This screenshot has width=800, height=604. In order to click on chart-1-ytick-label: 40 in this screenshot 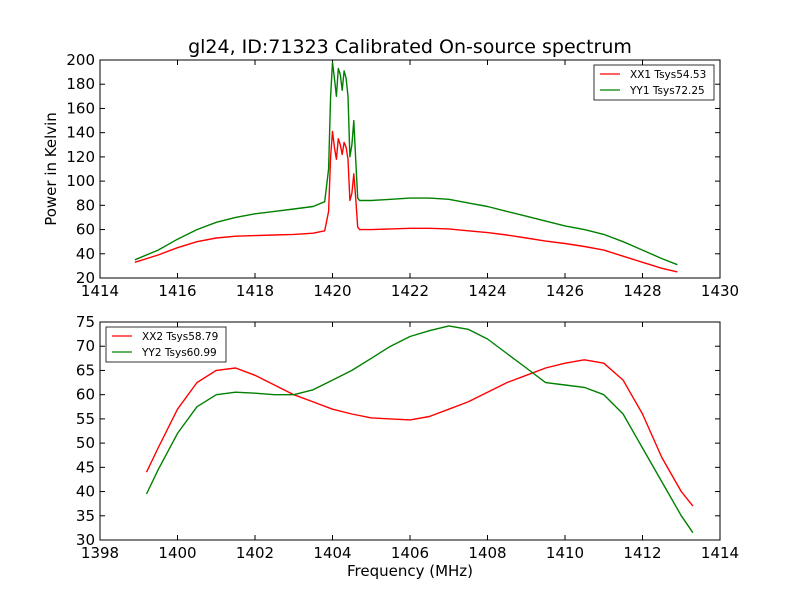, I will do `click(85, 254)`.